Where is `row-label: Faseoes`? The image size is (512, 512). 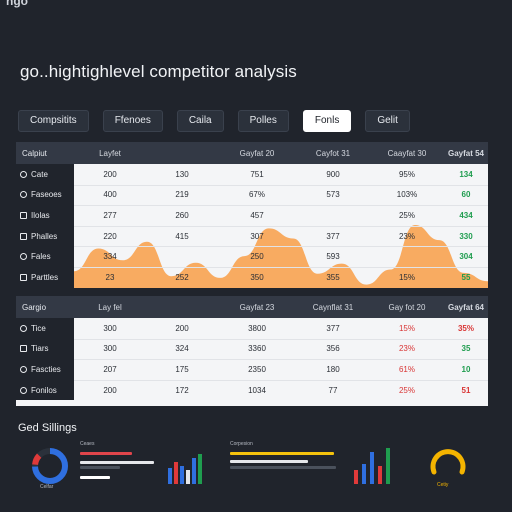
row-label: Faseoes is located at coordinates (45, 195).